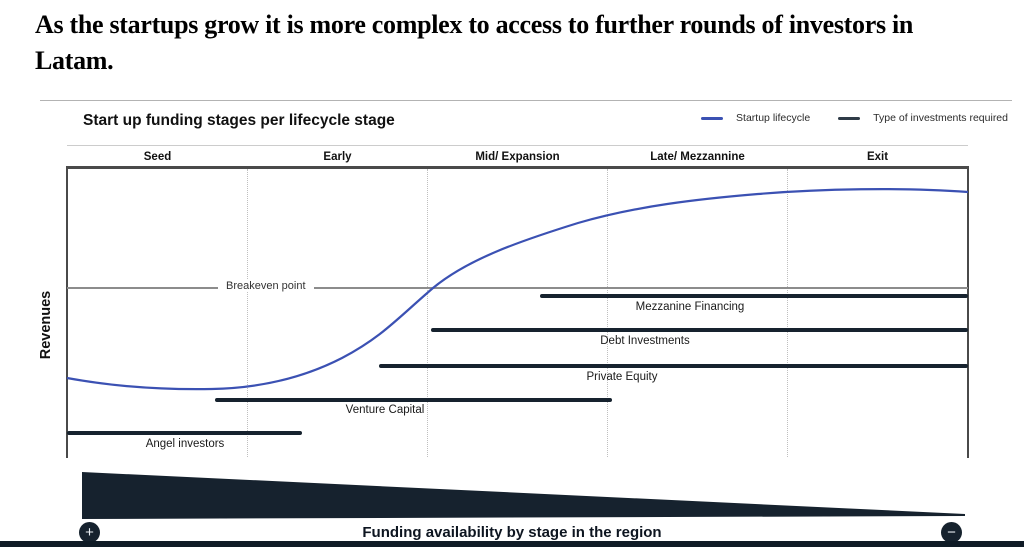 This screenshot has width=1024, height=547. What do you see at coordinates (622, 377) in the screenshot?
I see `investment-label-private-equity: Private Equity` at bounding box center [622, 377].